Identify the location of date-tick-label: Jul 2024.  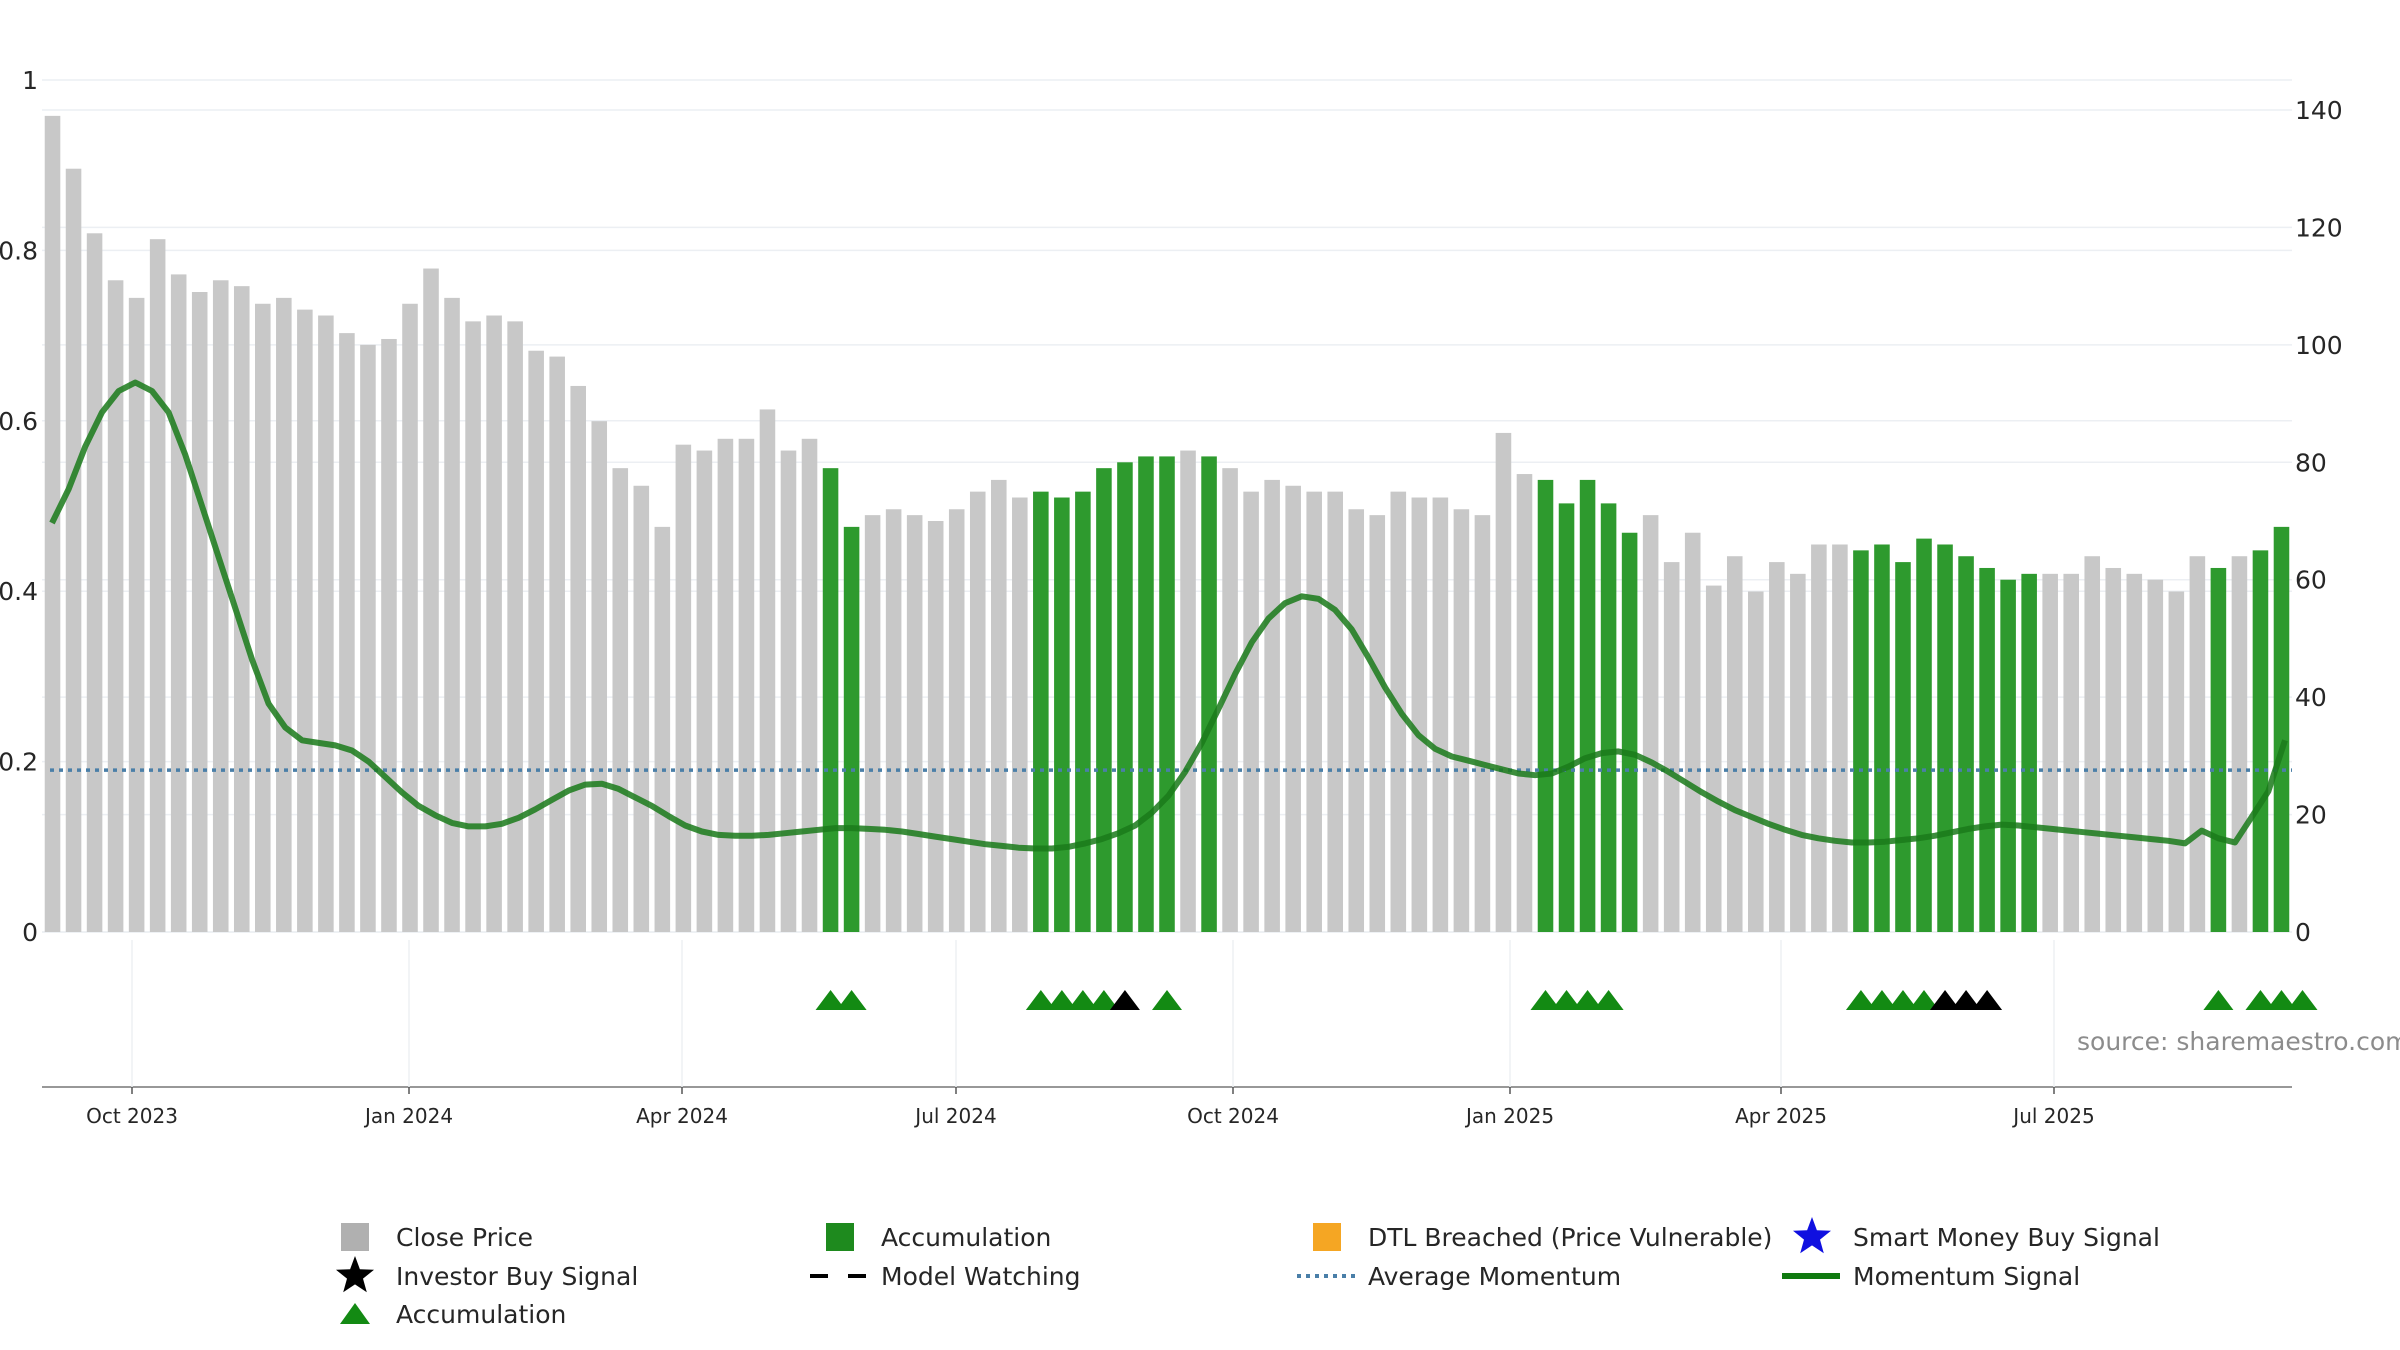
(954, 1116).